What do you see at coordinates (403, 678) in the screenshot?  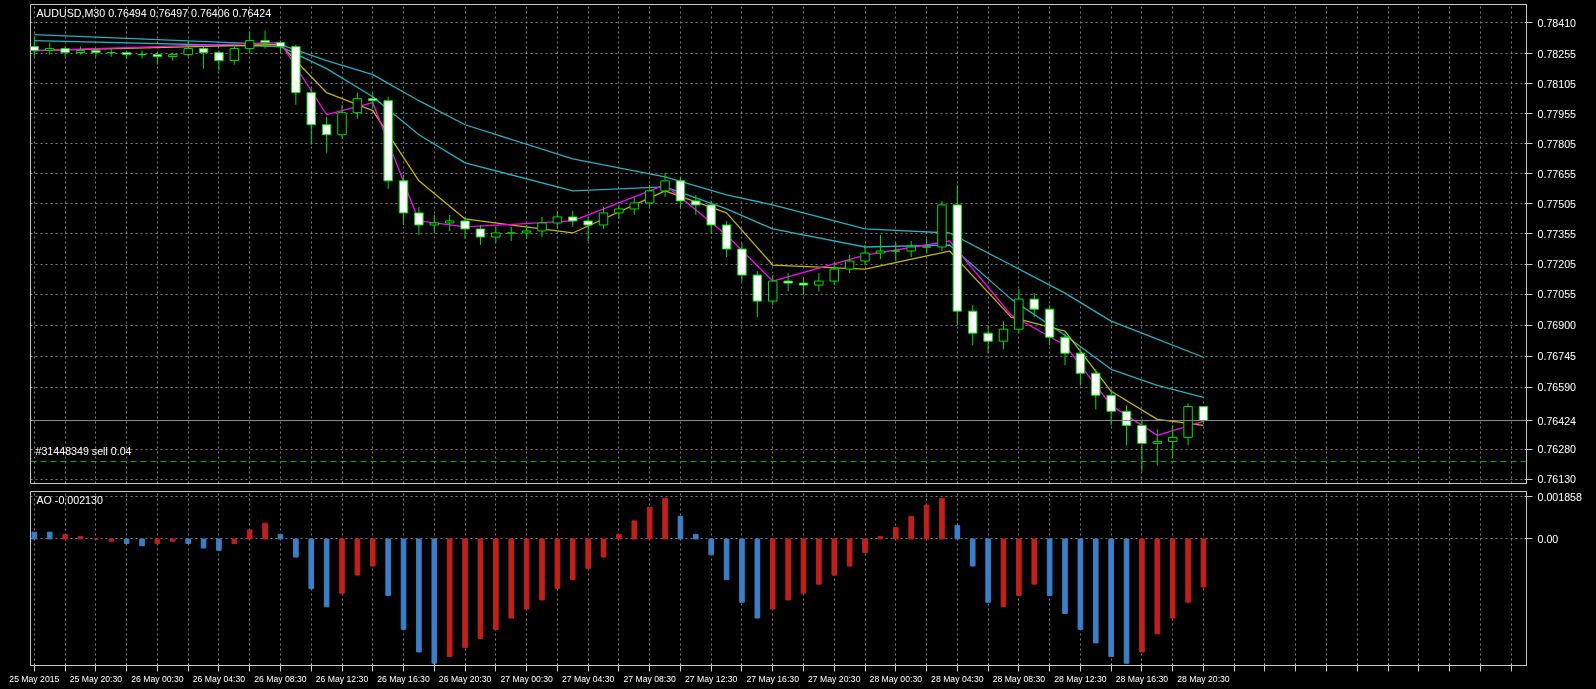 I see `x-tick-label: 26 May 16:30` at bounding box center [403, 678].